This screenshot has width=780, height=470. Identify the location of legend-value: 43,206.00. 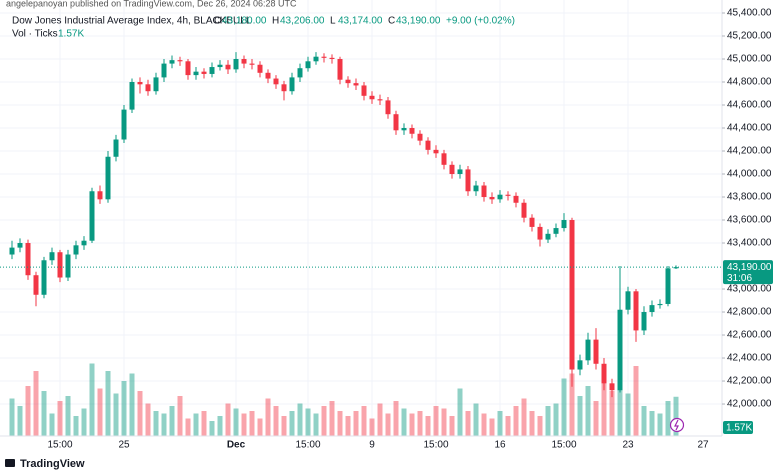
(302, 21).